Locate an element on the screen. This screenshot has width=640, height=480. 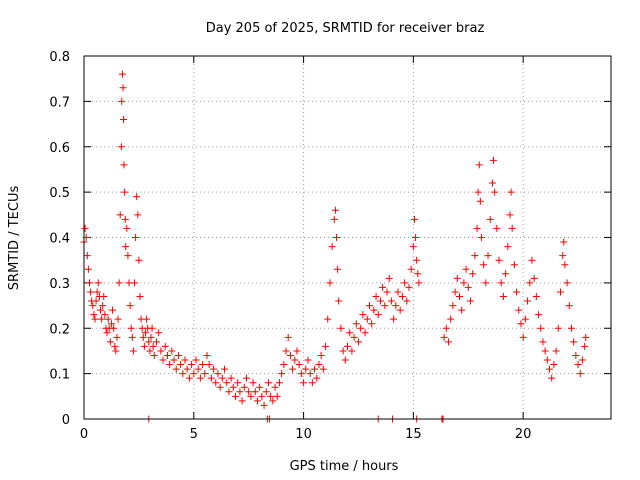
x-tick-label: 5 is located at coordinates (194, 434).